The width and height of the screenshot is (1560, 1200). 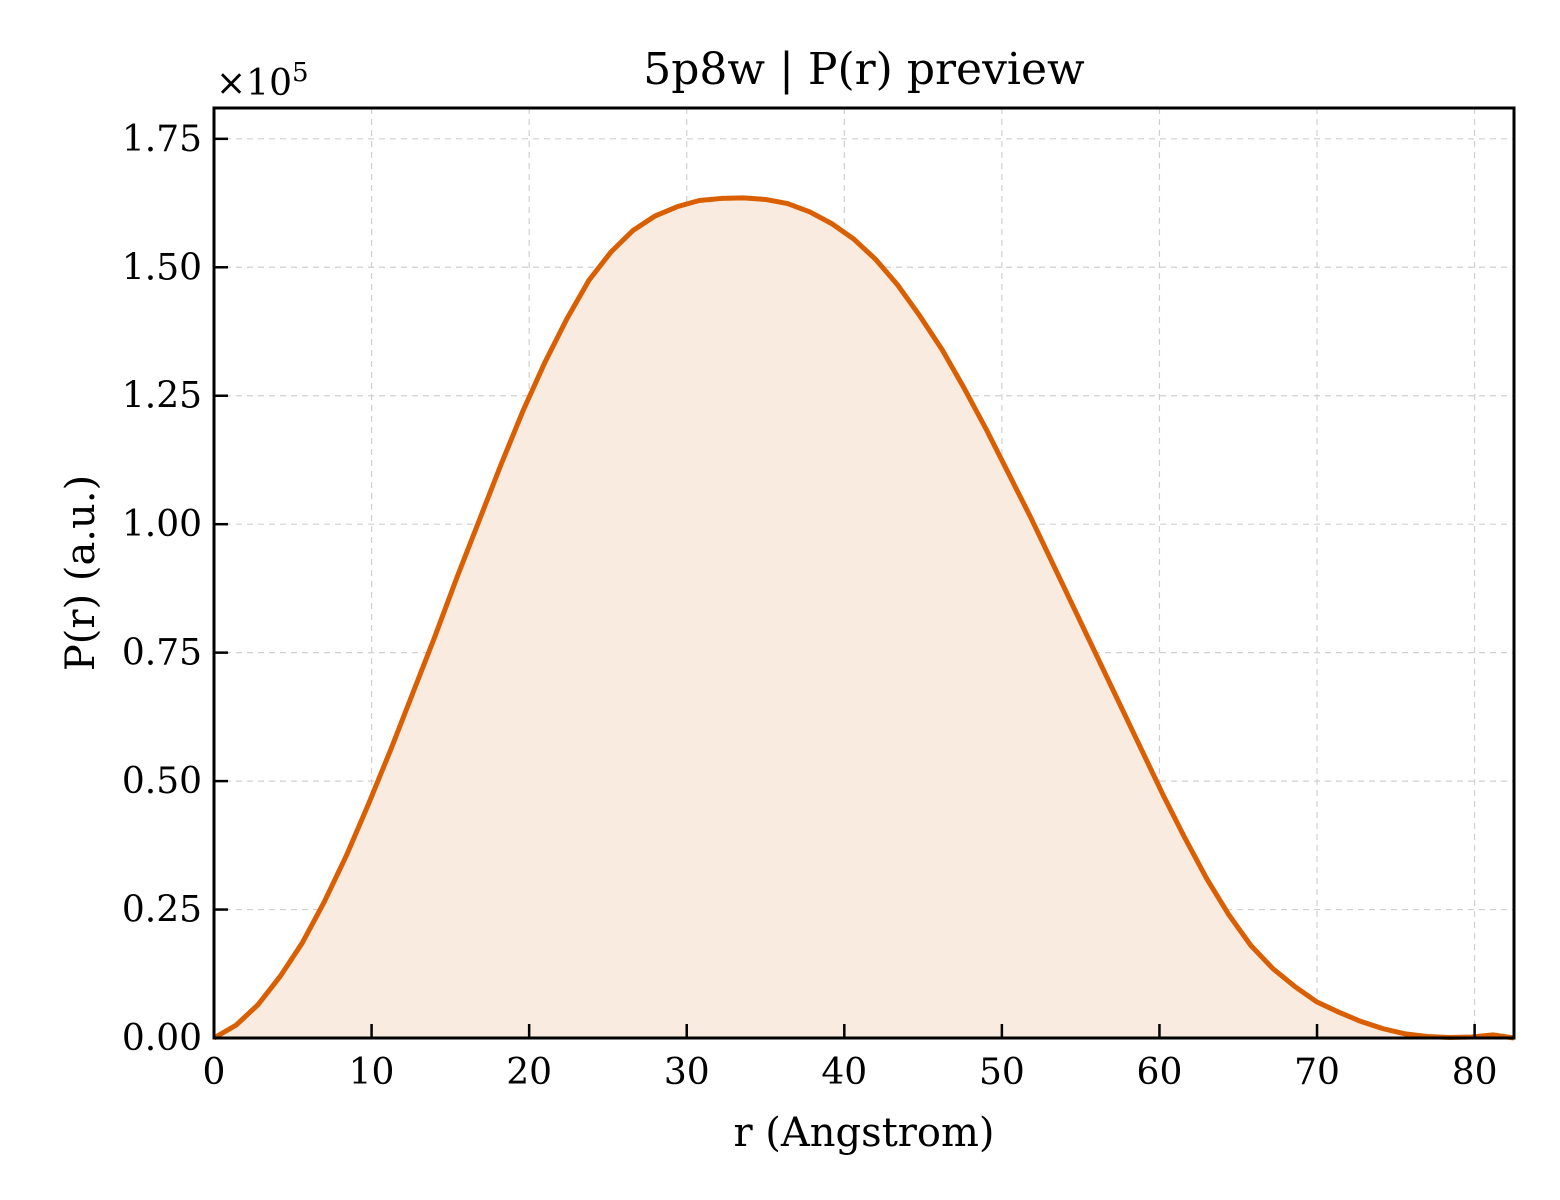 I want to click on y-multiplier-base: ×10, so click(x=254, y=83).